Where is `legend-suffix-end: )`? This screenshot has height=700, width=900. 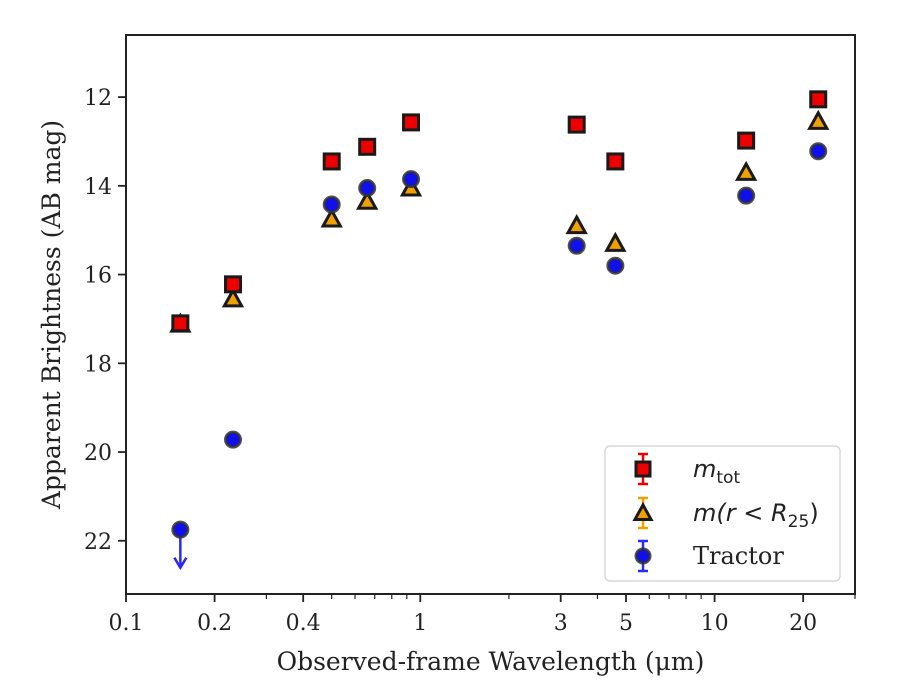
legend-suffix-end: ) is located at coordinates (813, 513).